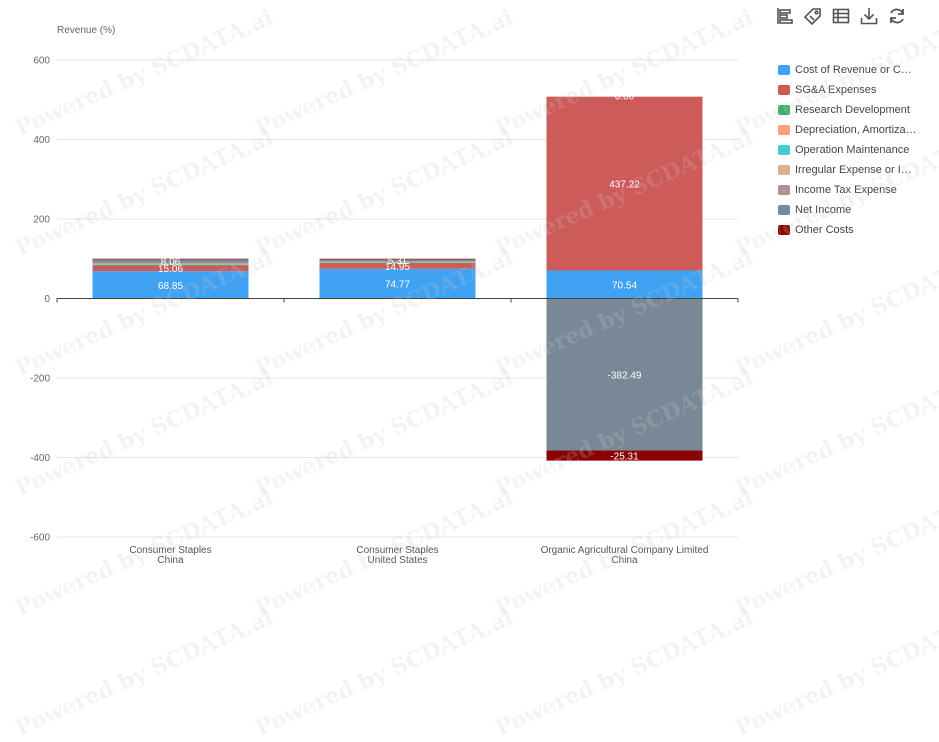 This screenshot has width=939, height=742. What do you see at coordinates (625, 97) in the screenshot?
I see `data-label: 0.00` at bounding box center [625, 97].